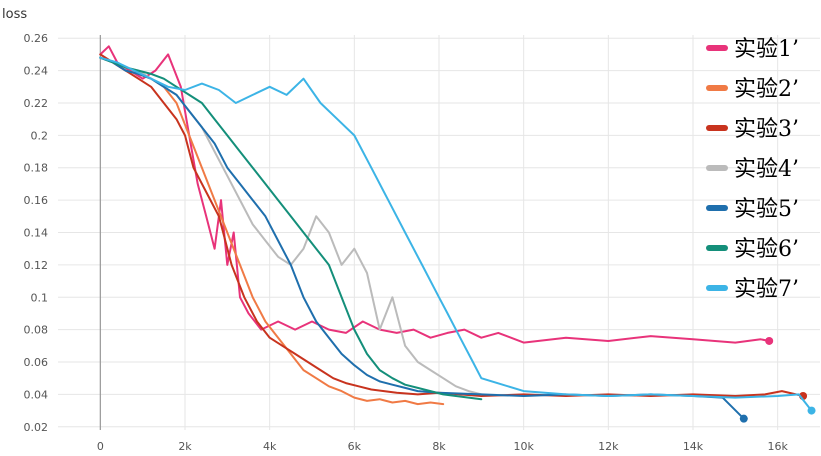 The width and height of the screenshot is (821, 456). Describe the element at coordinates (766, 129) in the screenshot. I see `legend-label-3: 实验3’` at that location.